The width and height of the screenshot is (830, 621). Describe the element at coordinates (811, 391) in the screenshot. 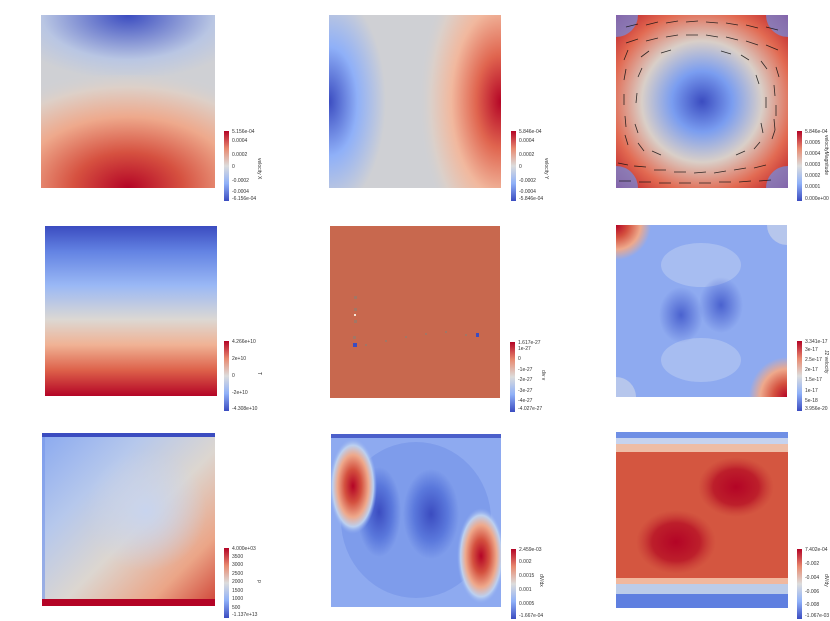

I see `colorbar-tick: 1e-17` at that location.